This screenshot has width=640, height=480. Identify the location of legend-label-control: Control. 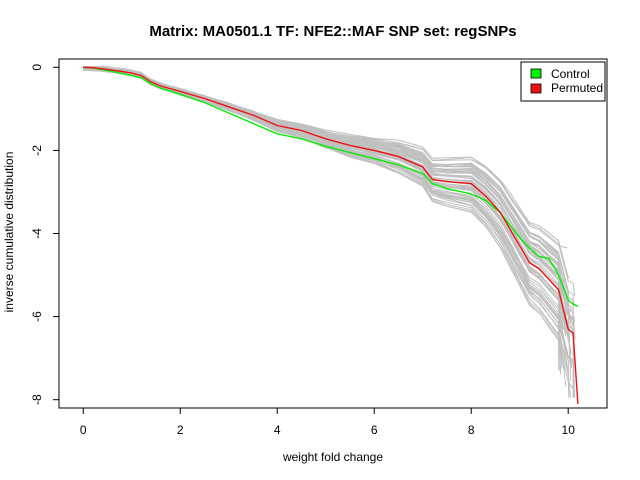
(570, 74).